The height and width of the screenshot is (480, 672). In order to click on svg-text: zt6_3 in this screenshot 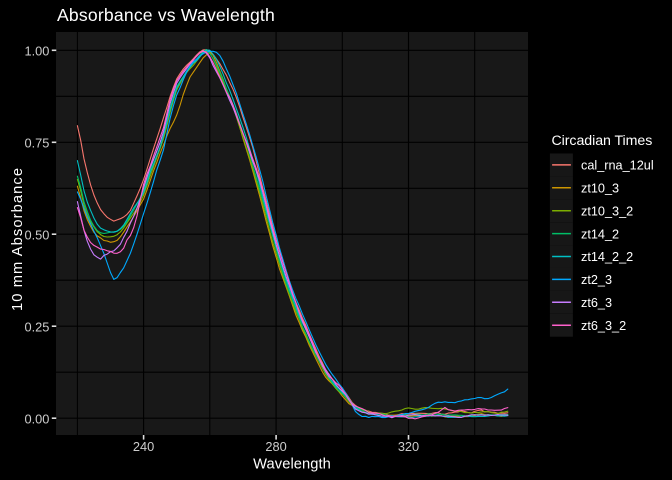, I will do `click(596, 303)`.